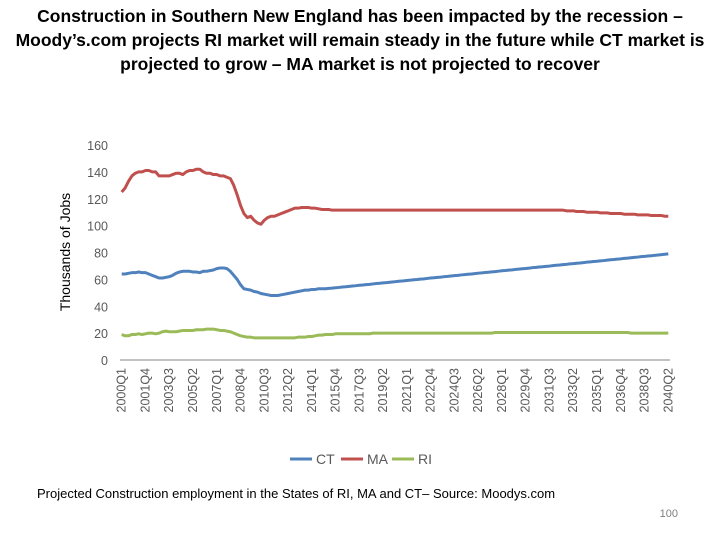 The width and height of the screenshot is (720, 540). What do you see at coordinates (645, 390) in the screenshot?
I see `x-tick-label: 2038Q3` at bounding box center [645, 390].